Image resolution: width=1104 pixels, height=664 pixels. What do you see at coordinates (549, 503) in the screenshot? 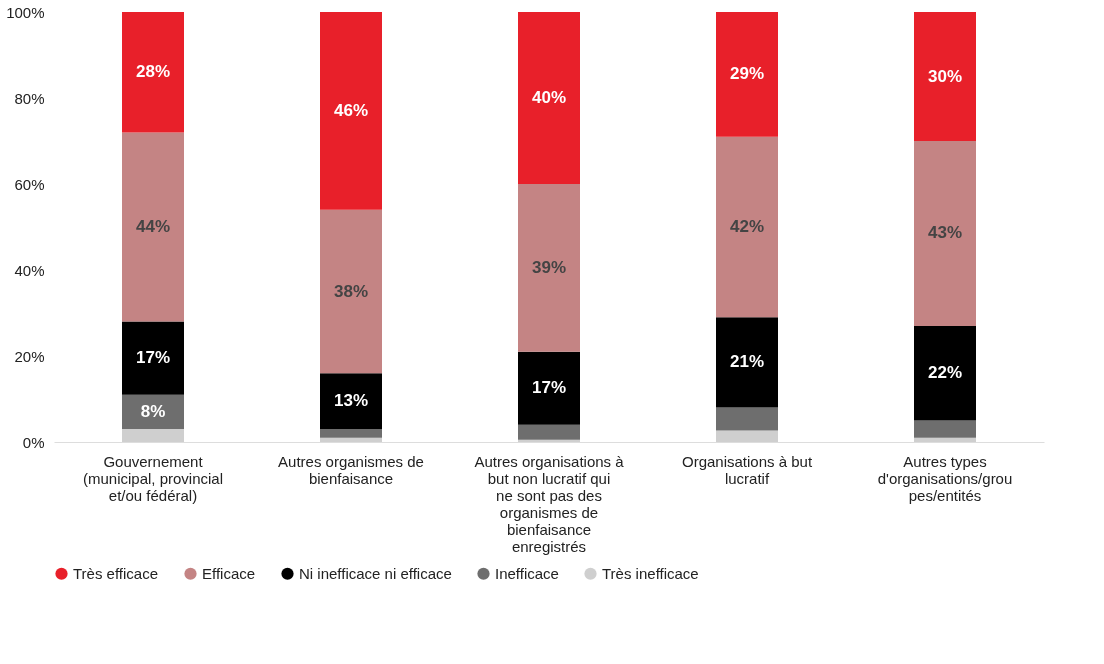
I see `x-tick-label: Autres organisations à but non lucratif qui ne sont pas des organismes de bienfaisance enregistrés` at bounding box center [549, 503].